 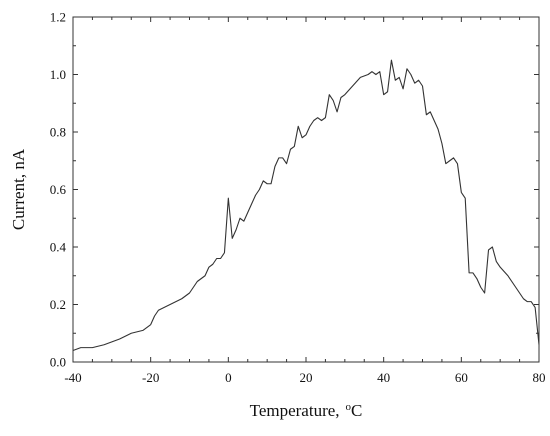 I want to click on x-axis-unit: C, so click(x=356, y=410).